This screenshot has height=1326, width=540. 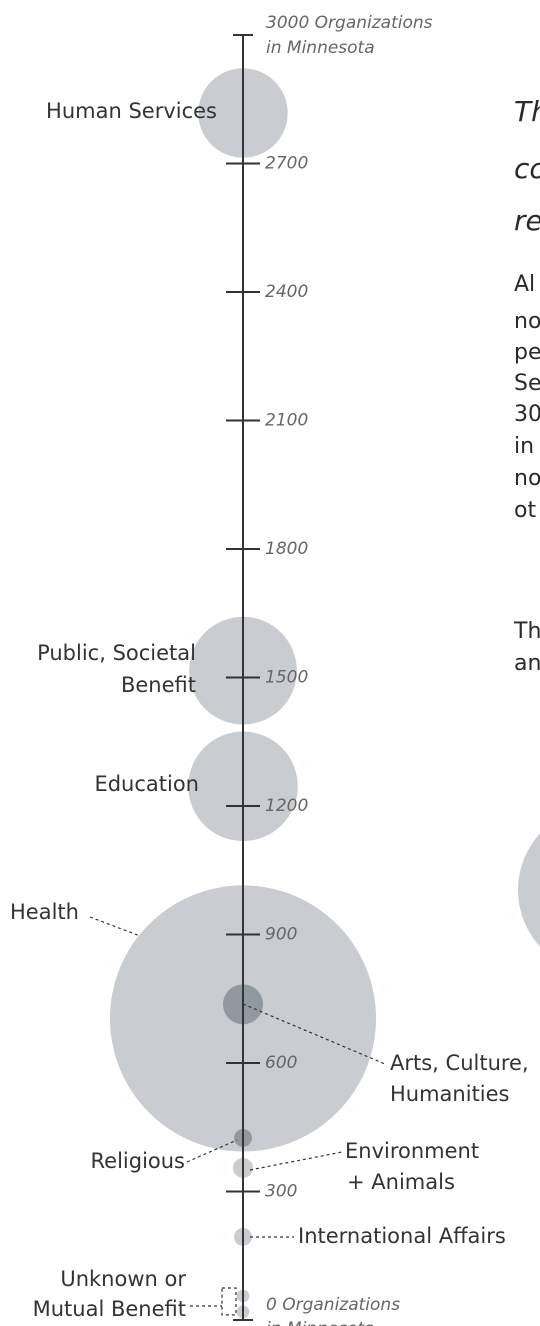 I want to click on category-label: Education, so click(x=146, y=784).